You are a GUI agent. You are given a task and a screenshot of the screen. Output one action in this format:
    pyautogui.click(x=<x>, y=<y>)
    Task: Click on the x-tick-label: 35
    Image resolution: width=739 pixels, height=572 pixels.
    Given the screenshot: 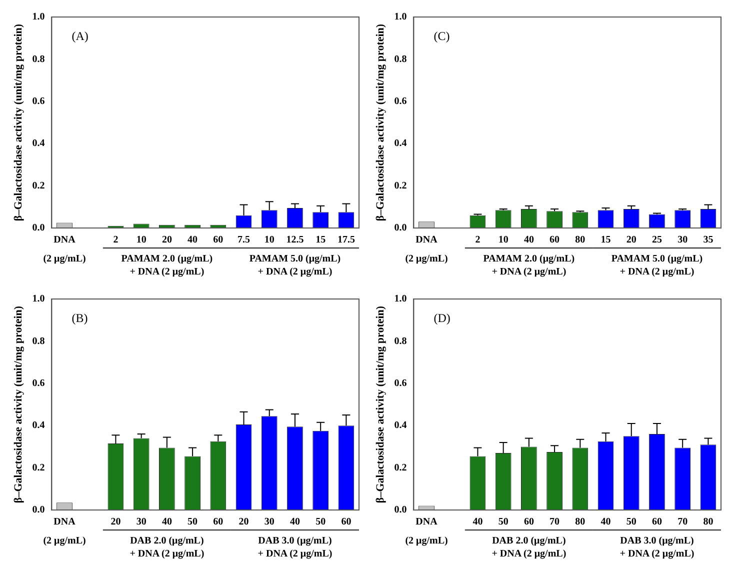 What is the action you would take?
    pyautogui.click(x=708, y=240)
    